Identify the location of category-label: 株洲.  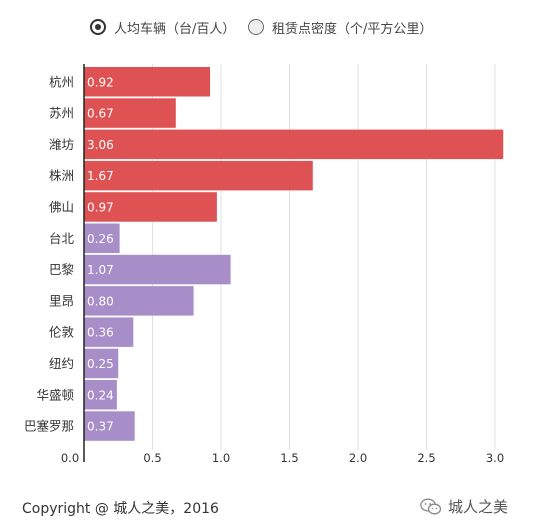
(61, 175).